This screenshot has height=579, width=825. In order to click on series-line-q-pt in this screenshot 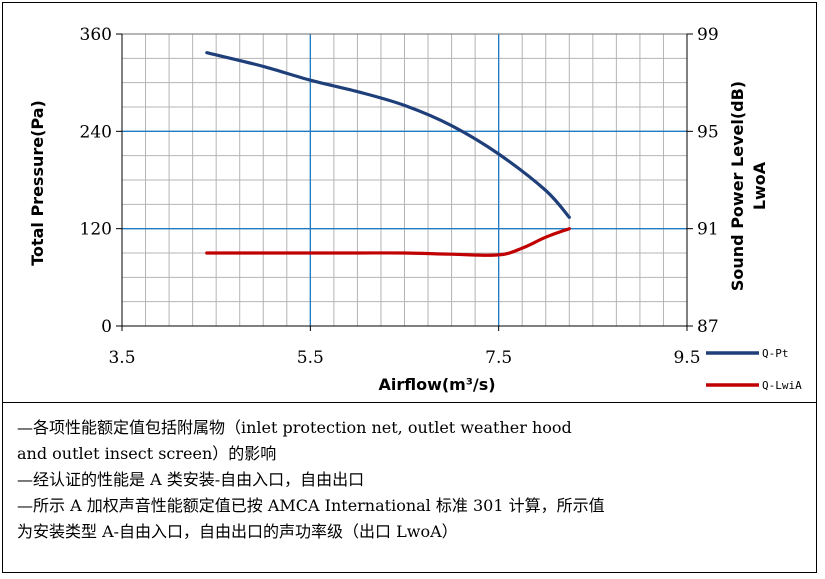, I will do `click(388, 135)`.